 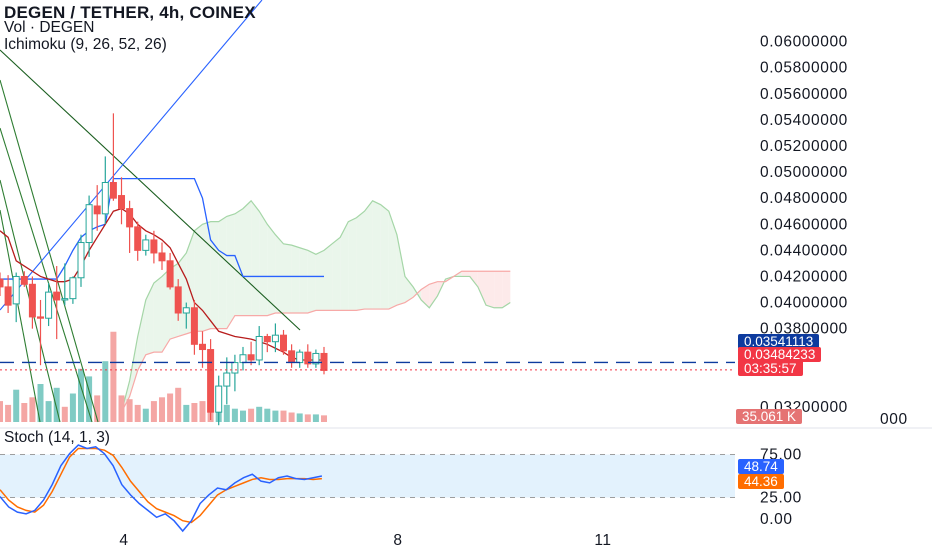 What do you see at coordinates (769, 416) in the screenshot?
I see `volume-value-tag: 35.061 K` at bounding box center [769, 416].